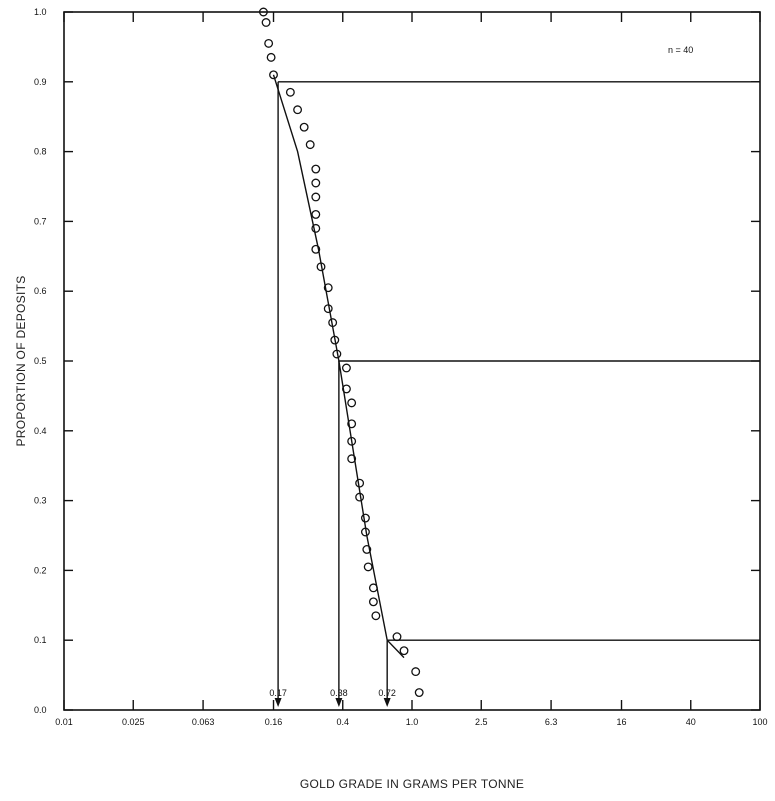 Image resolution: width=775 pixels, height=801 pixels. Describe the element at coordinates (40, 431) in the screenshot. I see `y-tick-label: 0.4` at that location.